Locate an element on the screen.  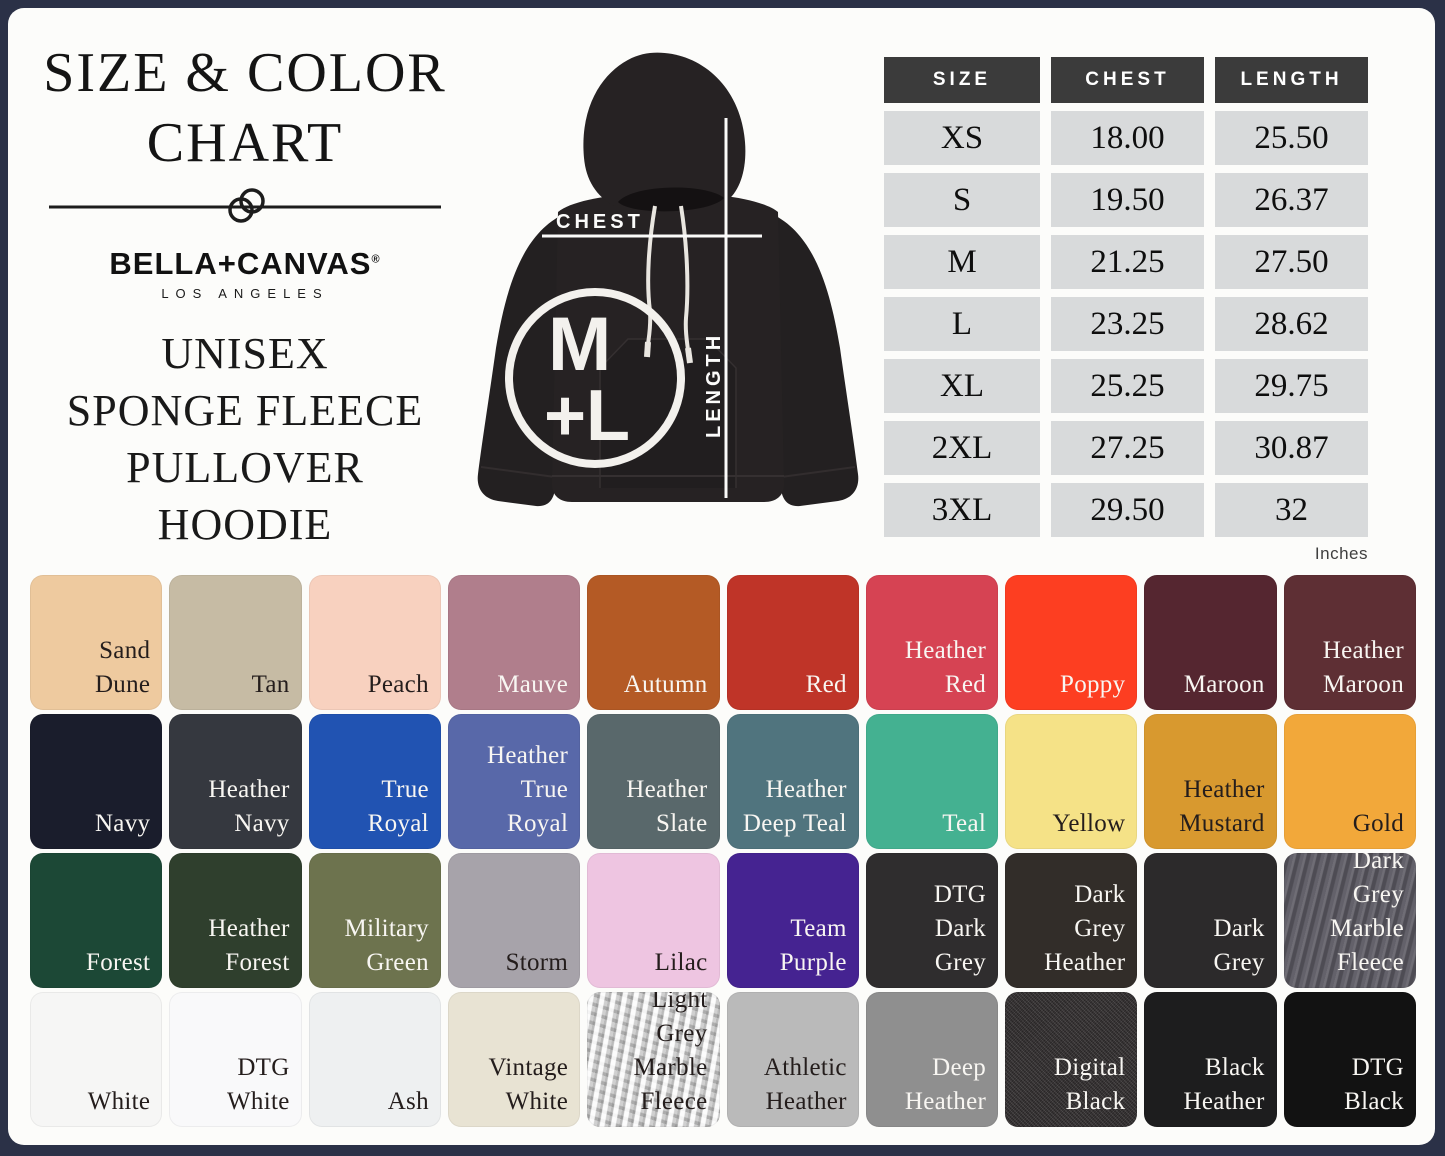
color-swatch-heather-slate: Heather Slate is located at coordinates (653, 781).